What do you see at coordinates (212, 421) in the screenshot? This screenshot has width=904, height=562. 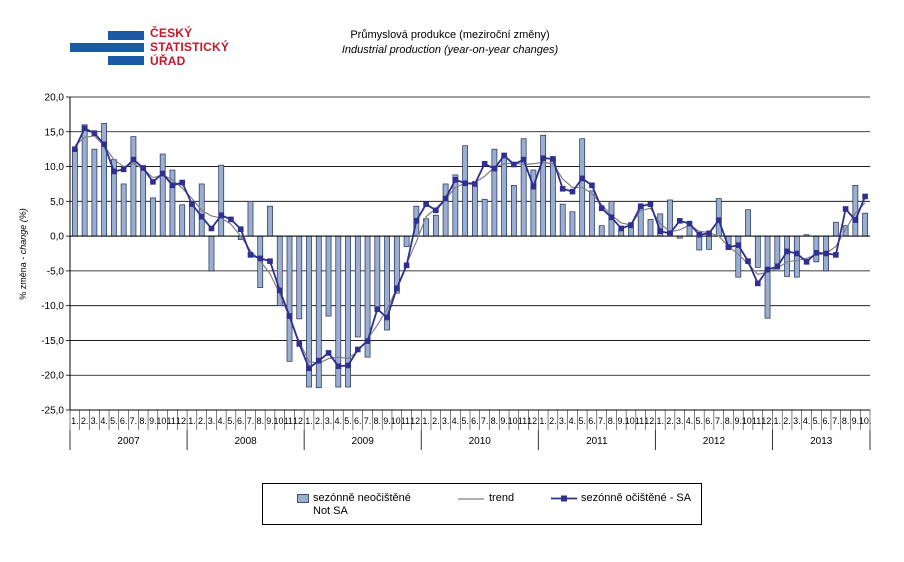 I see `x-month-label-14: 3.` at bounding box center [212, 421].